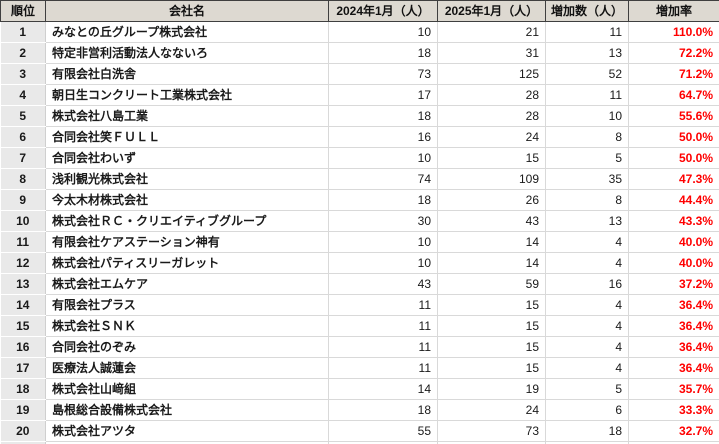  Describe the element at coordinates (673, 32) in the screenshot. I see `increase-rate-cell: 110.0%` at that location.